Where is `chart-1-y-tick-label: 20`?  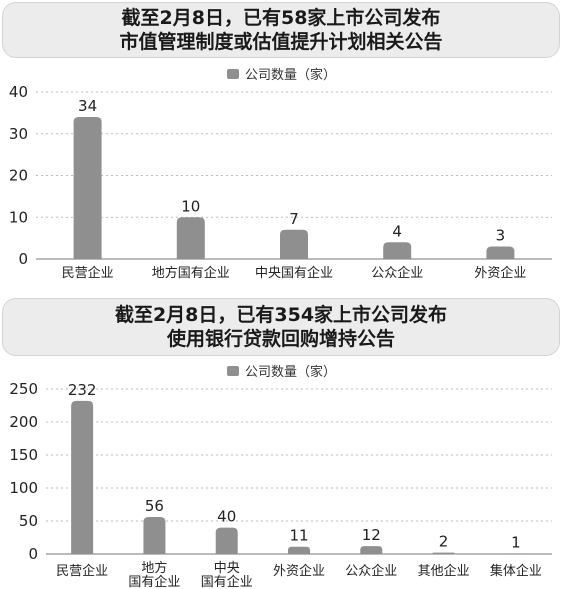 chart-1-y-tick-label: 20 is located at coordinates (18, 176).